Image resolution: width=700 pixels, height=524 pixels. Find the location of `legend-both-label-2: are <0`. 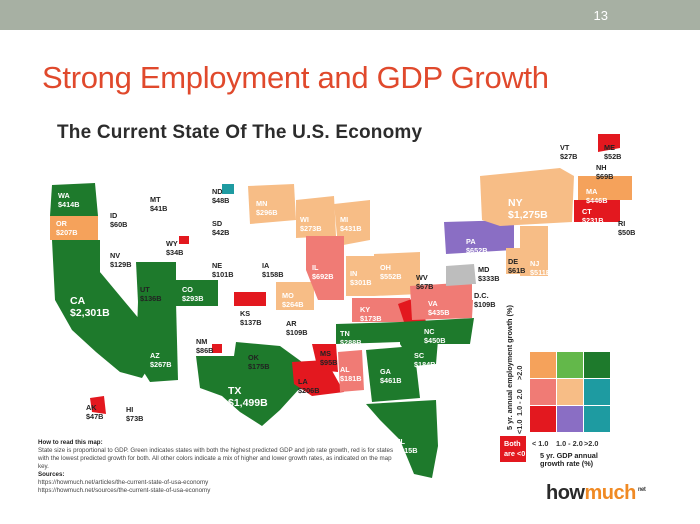

legend-both-label-2: are <0 is located at coordinates (514, 453).